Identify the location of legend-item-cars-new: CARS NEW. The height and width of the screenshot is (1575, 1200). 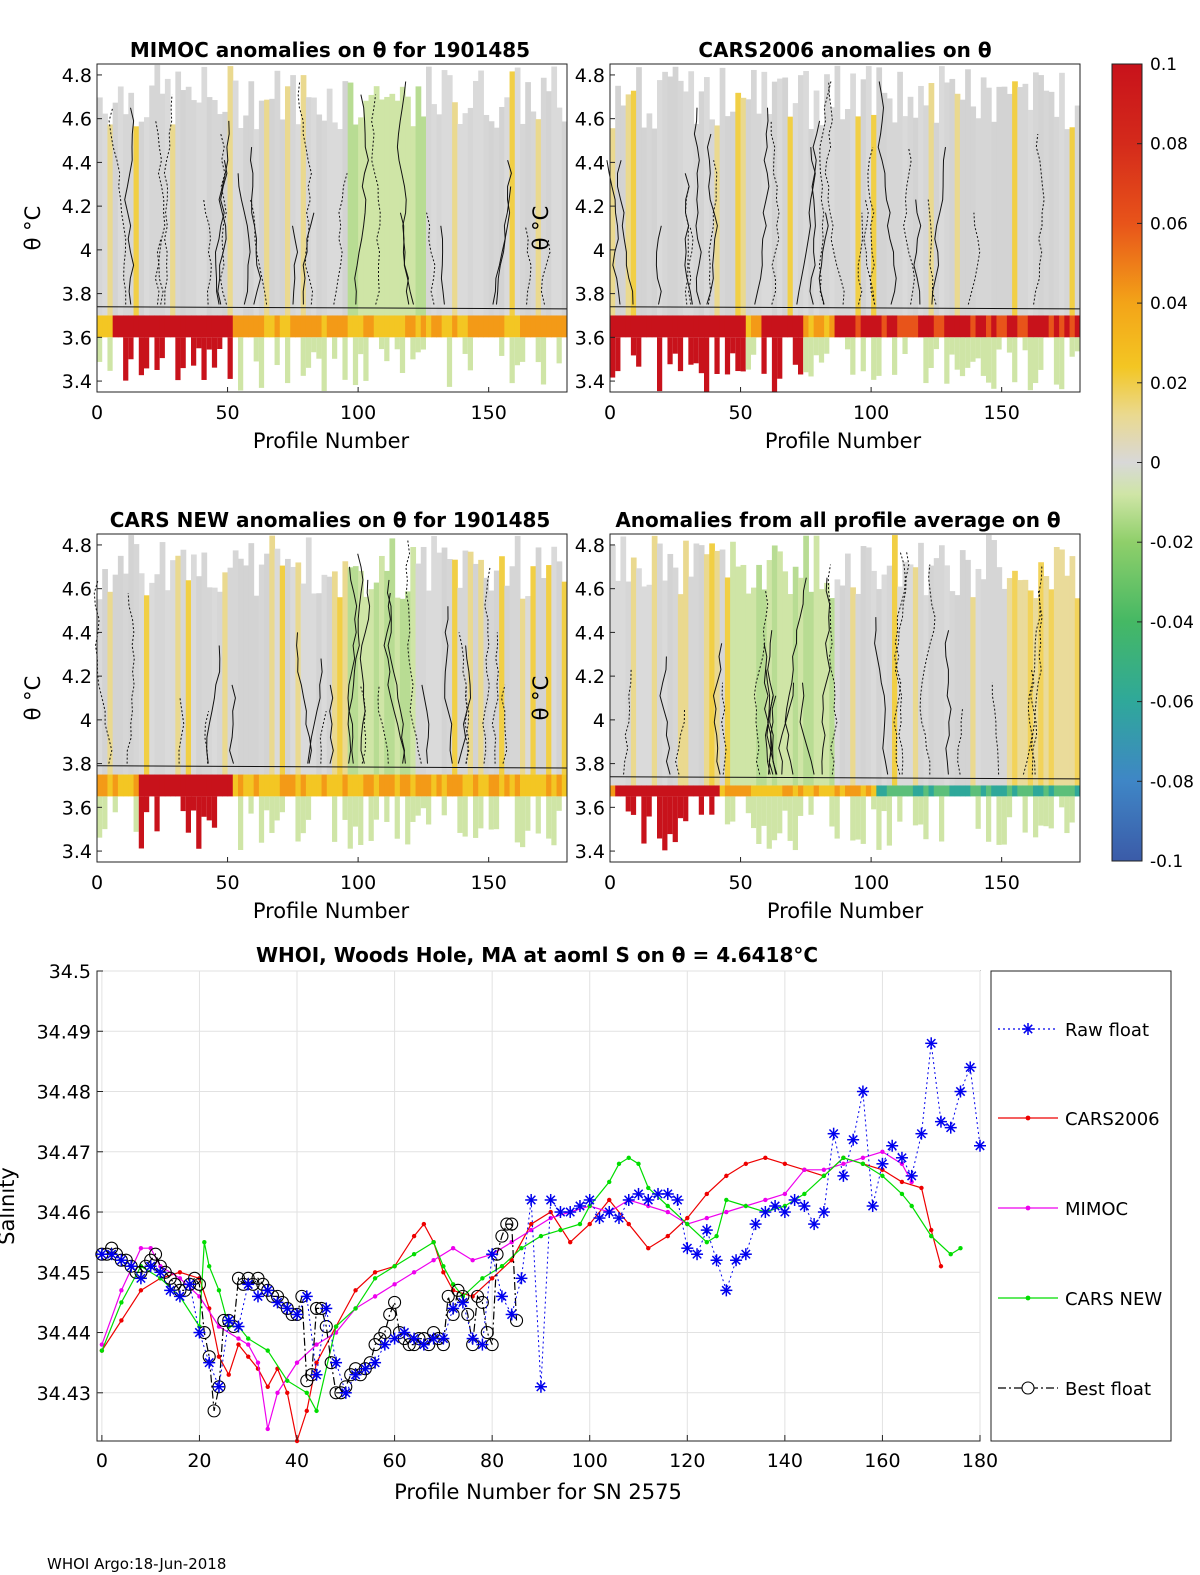
(1080, 1299).